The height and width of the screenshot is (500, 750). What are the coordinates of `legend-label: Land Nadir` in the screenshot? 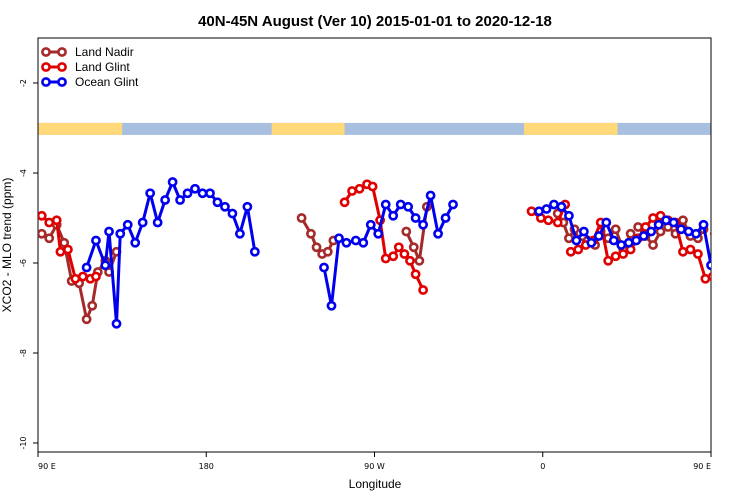 It's located at (104, 52).